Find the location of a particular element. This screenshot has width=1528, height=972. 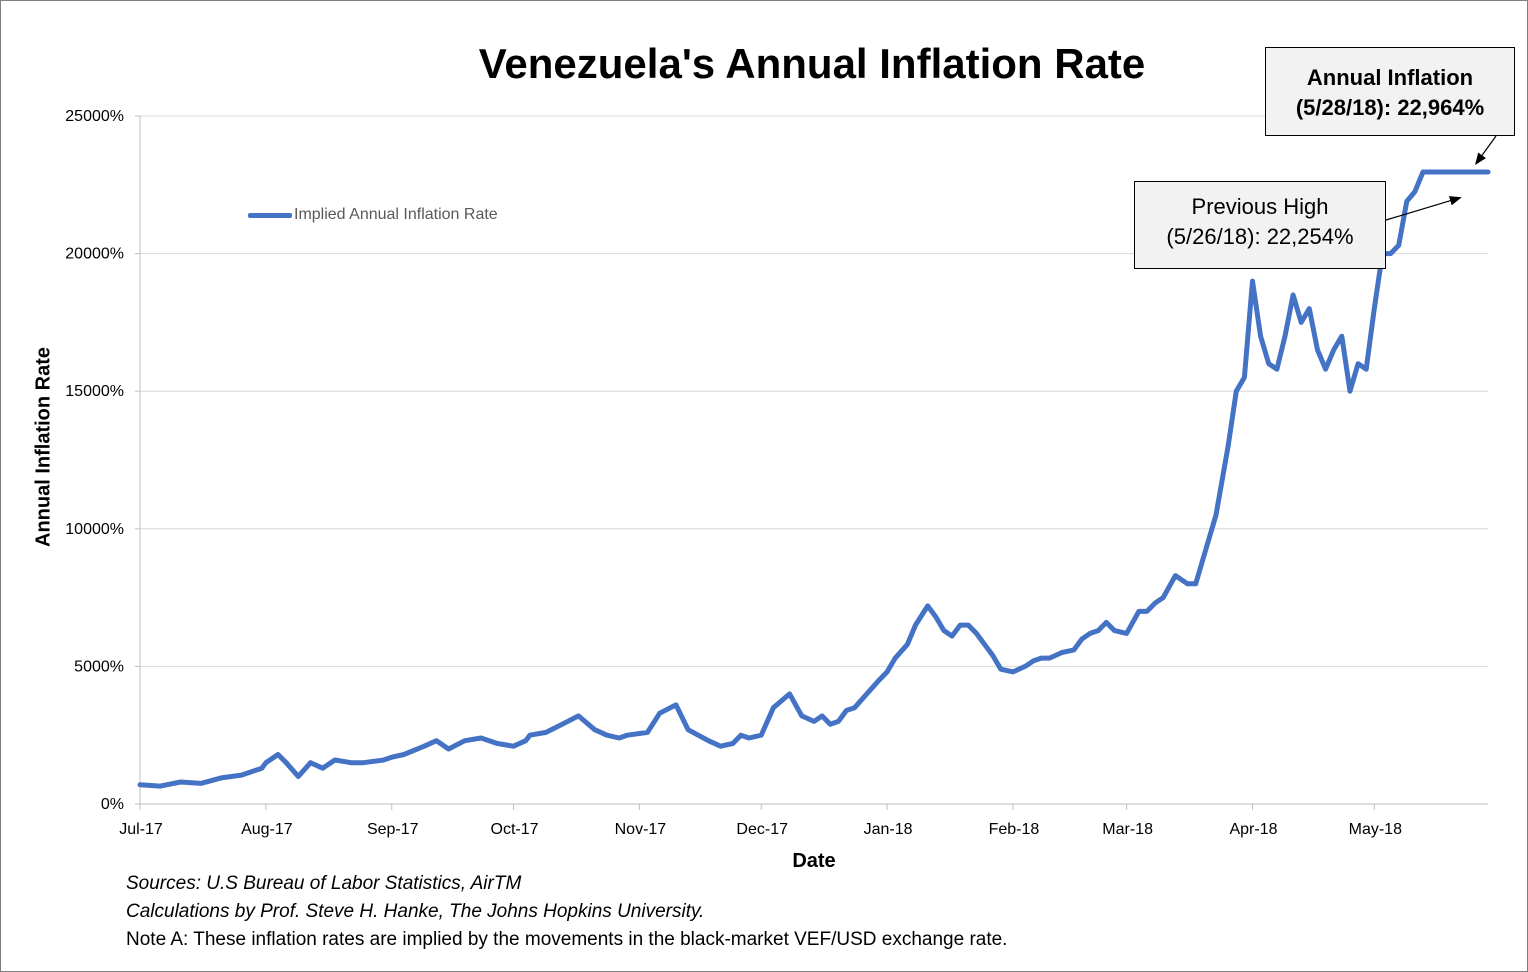

y-tick-label: 5000% is located at coordinates (99, 666).